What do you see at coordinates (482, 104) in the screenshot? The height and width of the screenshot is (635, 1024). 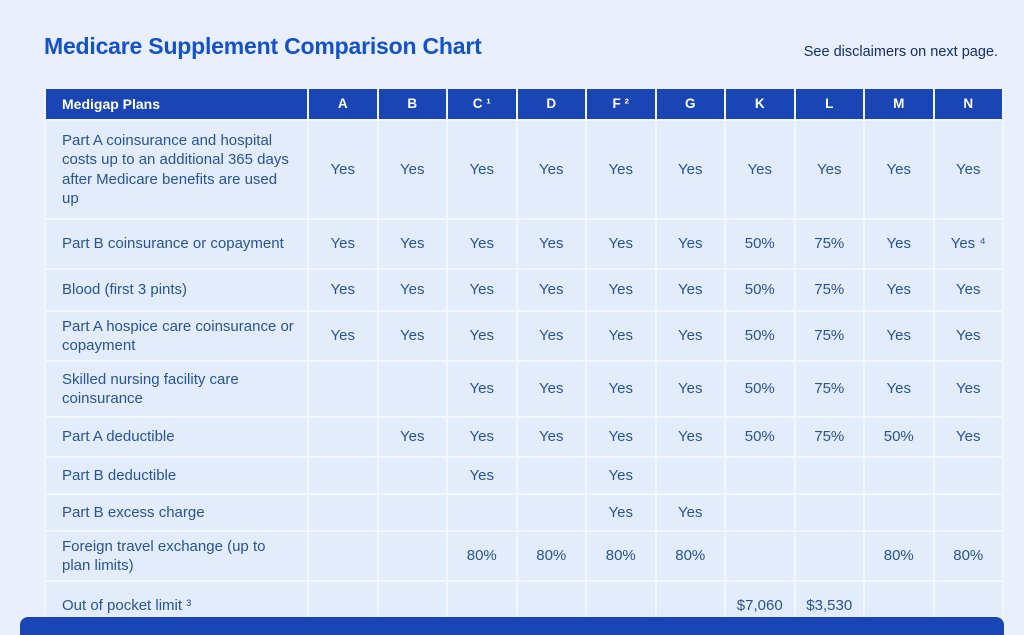 I see `column-header: C ¹` at bounding box center [482, 104].